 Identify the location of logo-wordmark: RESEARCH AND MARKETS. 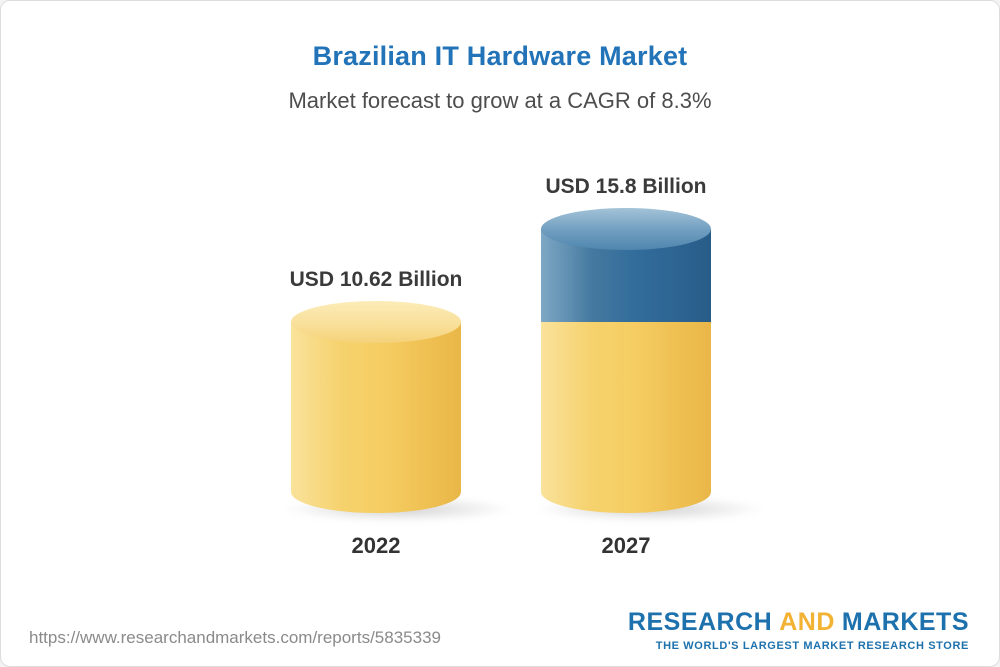
(798, 622).